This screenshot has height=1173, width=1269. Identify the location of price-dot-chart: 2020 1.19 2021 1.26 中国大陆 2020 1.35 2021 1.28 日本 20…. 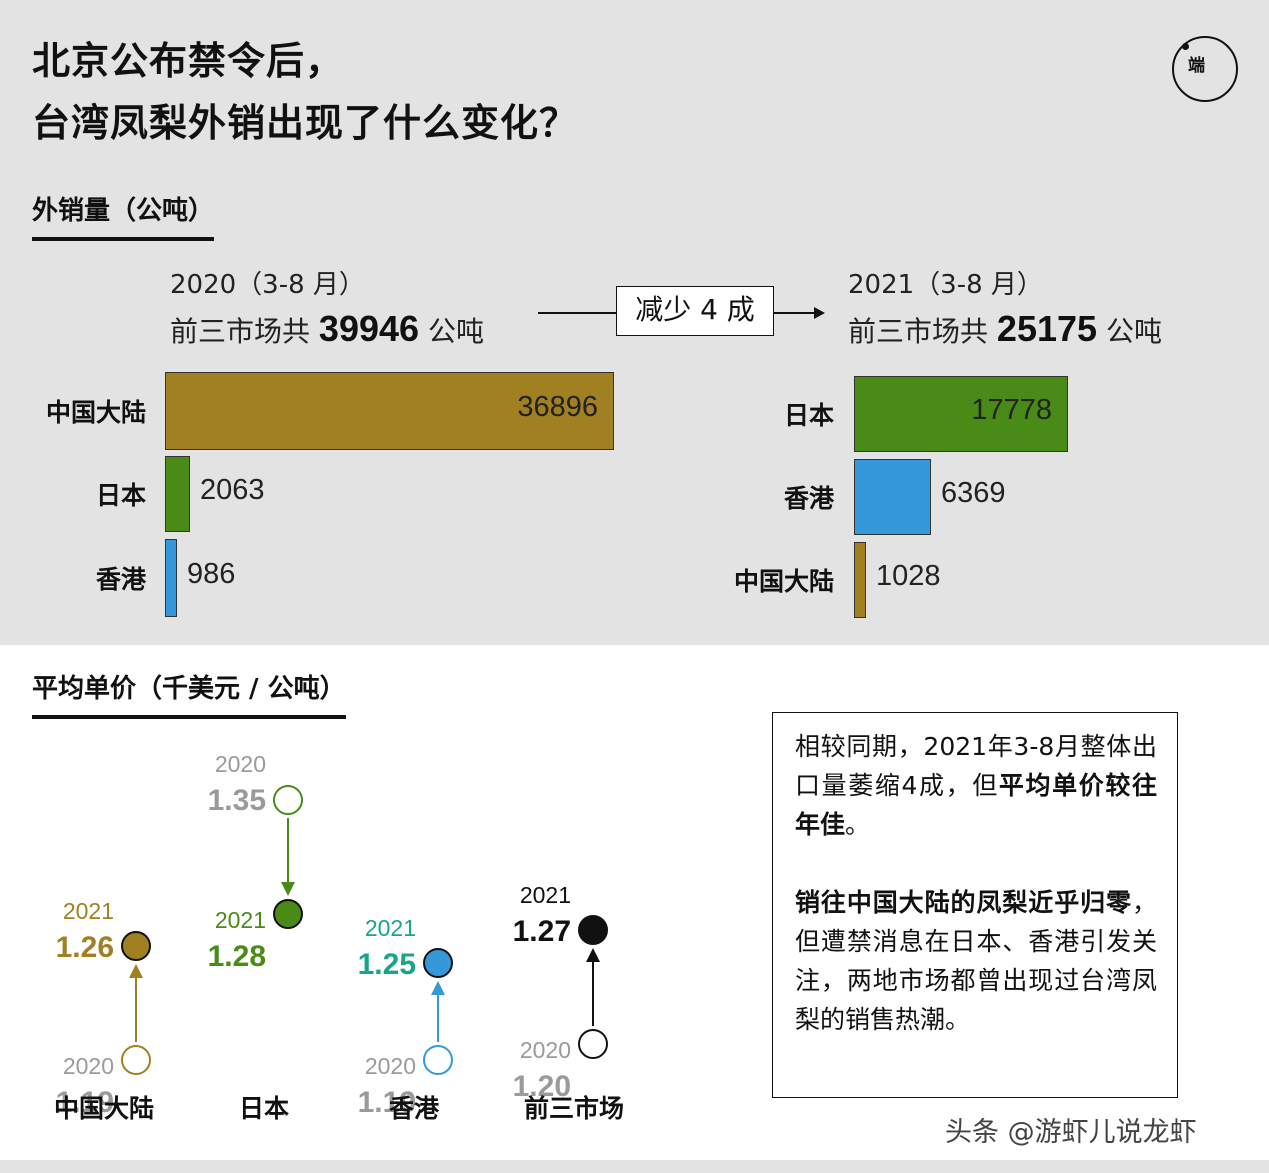
(339, 937).